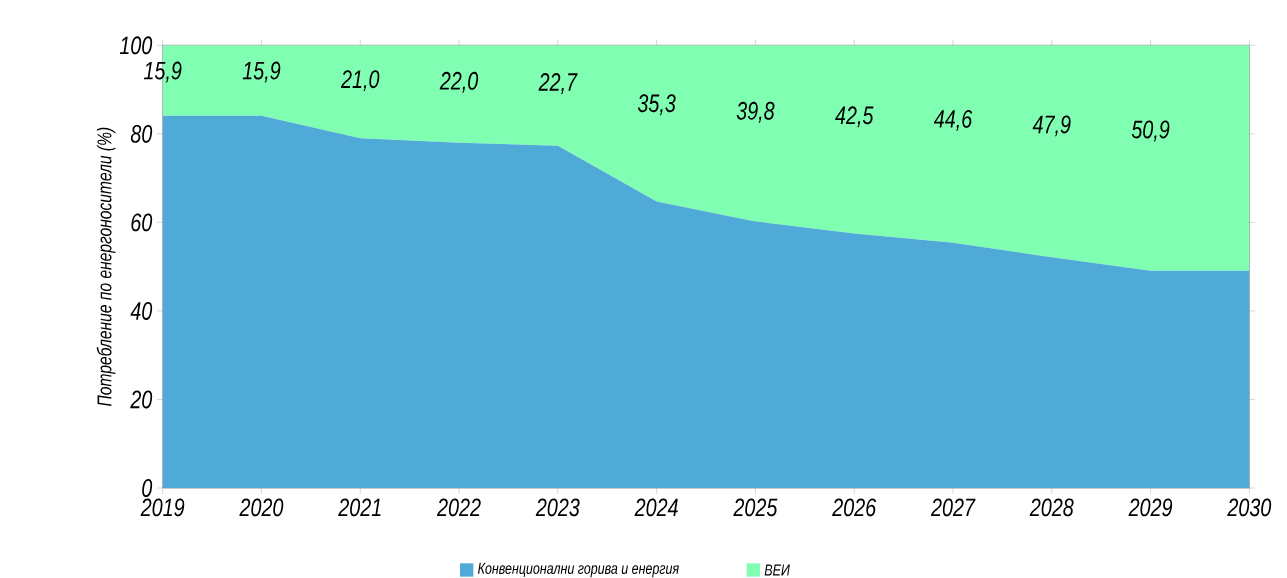  I want to click on data-label: 50,9, so click(1150, 131).